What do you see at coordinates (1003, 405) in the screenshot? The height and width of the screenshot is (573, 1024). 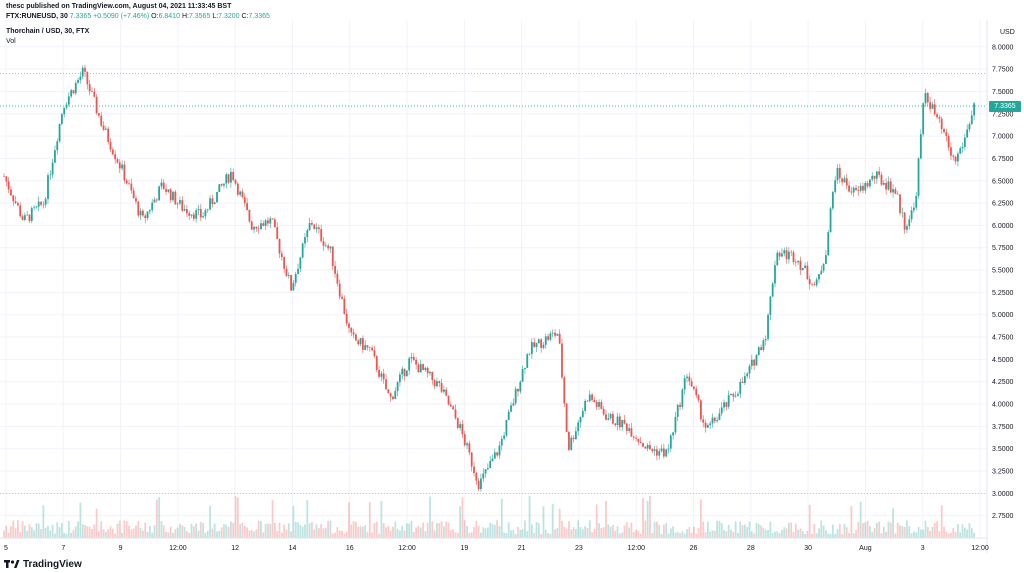 I see `price-tick-label: 4.0000` at bounding box center [1003, 405].